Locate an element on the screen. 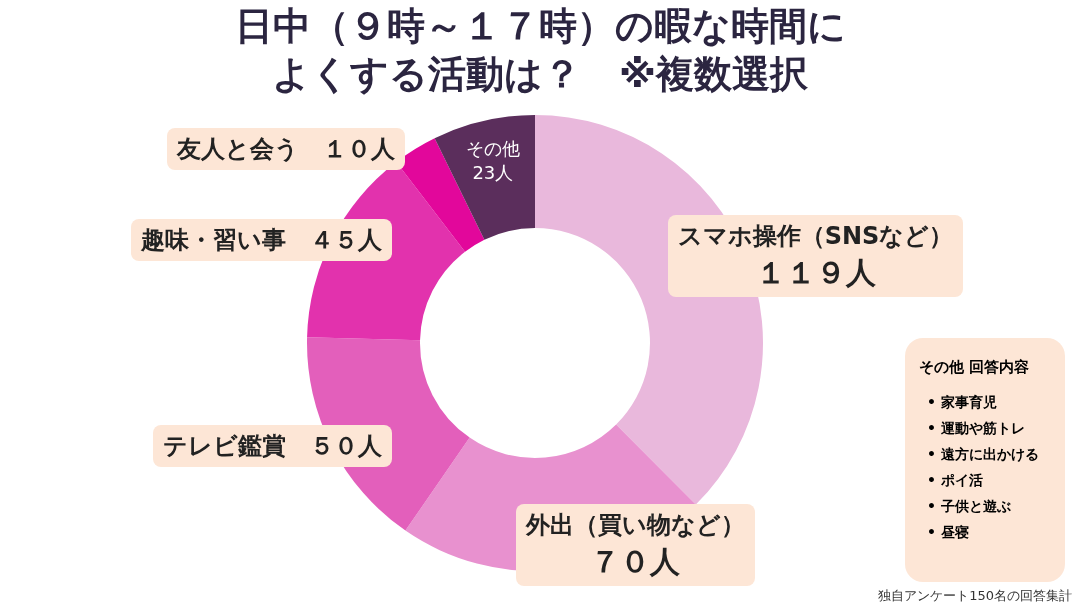  data-label: 23人 is located at coordinates (493, 173).